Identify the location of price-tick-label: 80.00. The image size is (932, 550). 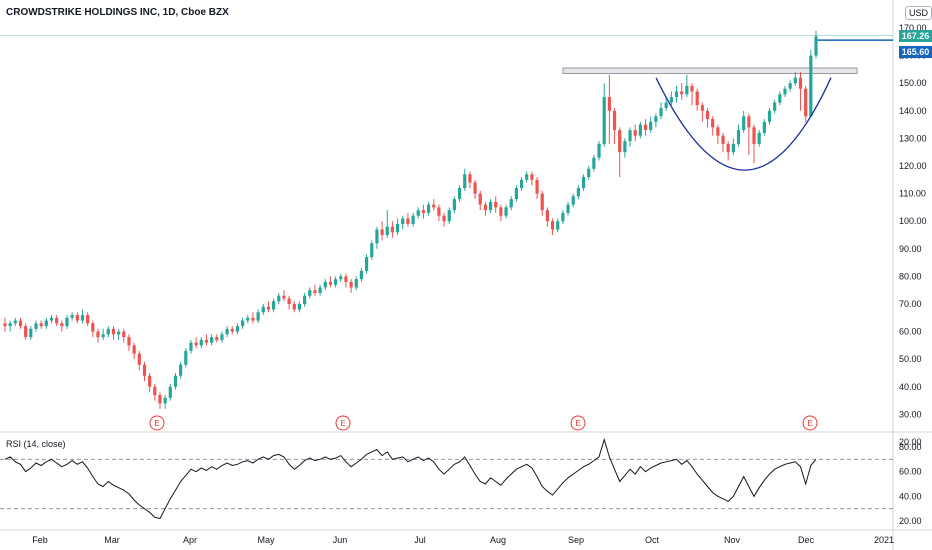
(910, 276).